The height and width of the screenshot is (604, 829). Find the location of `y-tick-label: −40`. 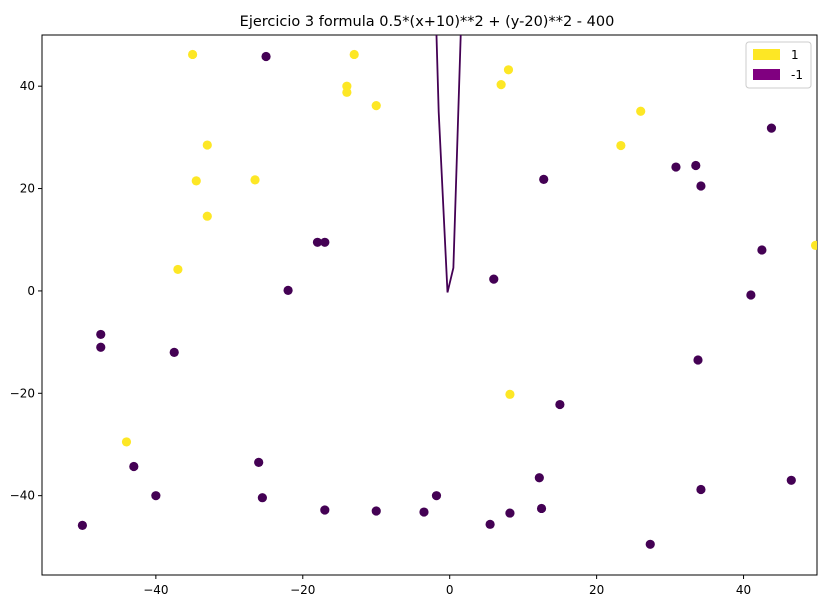

y-tick-label: −40 is located at coordinates (22, 496).